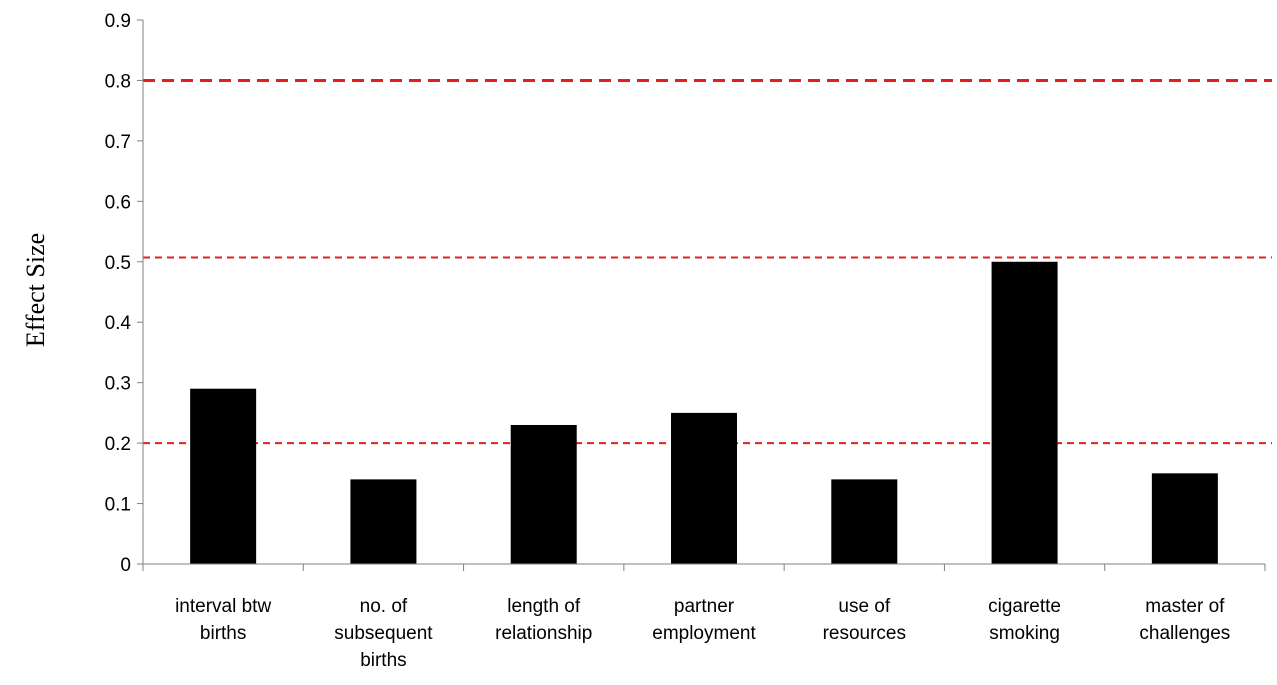  What do you see at coordinates (544, 606) in the screenshot?
I see `x-category-label-line: length of` at bounding box center [544, 606].